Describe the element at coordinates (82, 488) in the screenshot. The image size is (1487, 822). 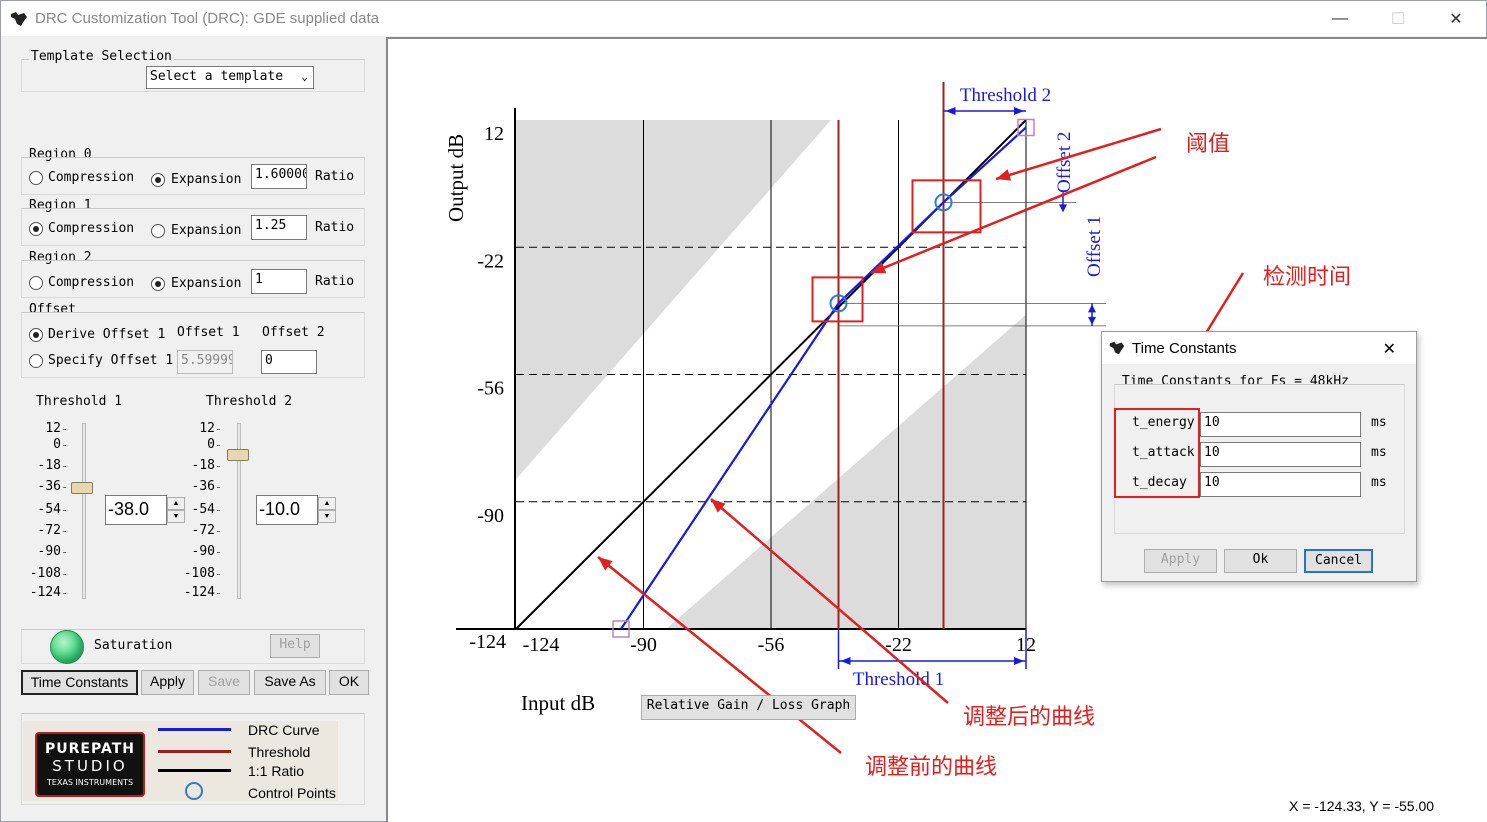
I see `threshold1-slider-thumb` at that location.